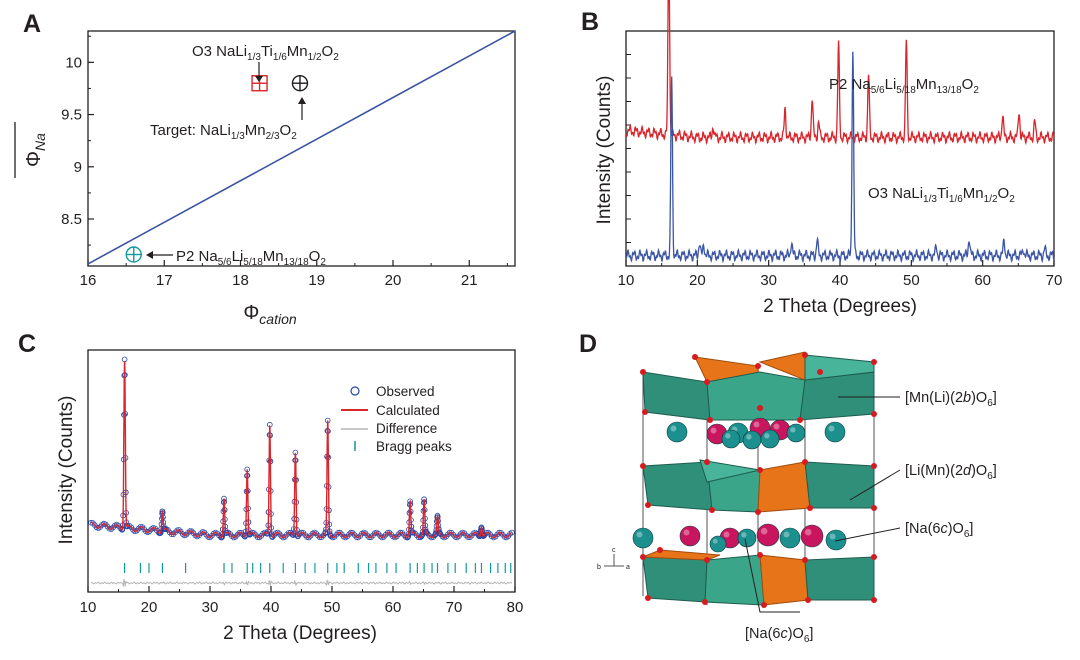  Describe the element at coordinates (271, 607) in the screenshot. I see `c-xtick-label: 40` at that location.